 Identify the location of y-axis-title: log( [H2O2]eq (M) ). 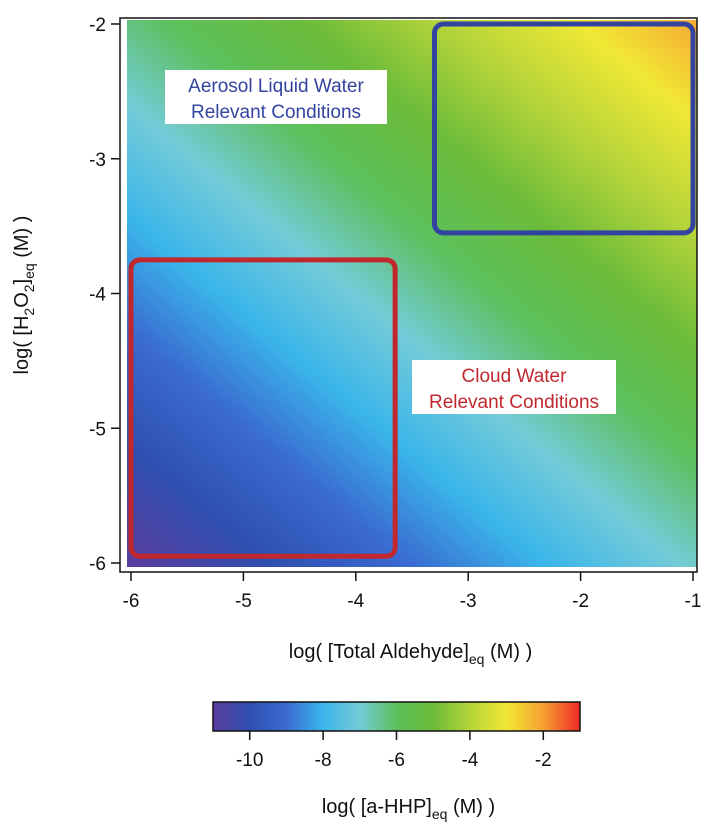
(24, 295).